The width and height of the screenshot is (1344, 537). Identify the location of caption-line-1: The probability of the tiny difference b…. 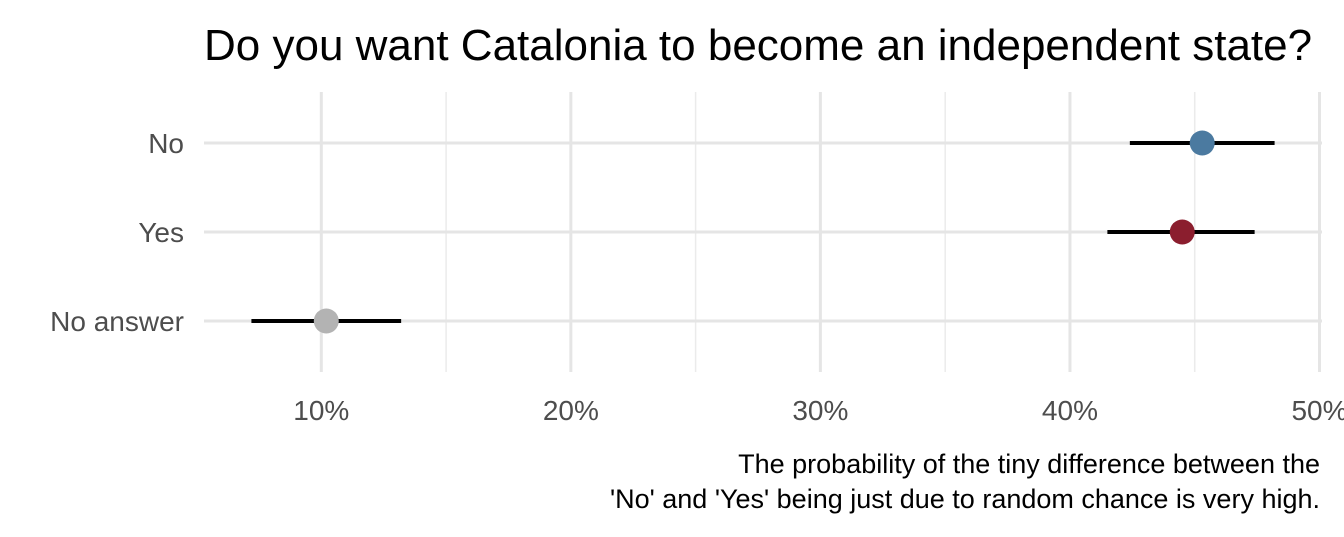
(1029, 464).